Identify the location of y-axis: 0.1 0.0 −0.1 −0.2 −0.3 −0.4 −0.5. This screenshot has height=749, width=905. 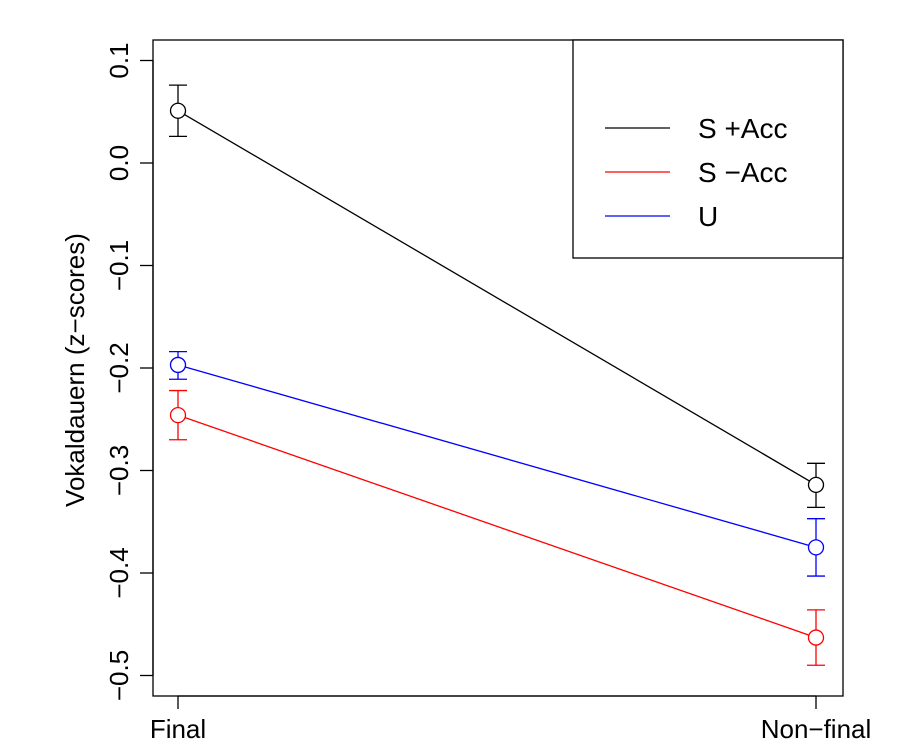
(129, 371).